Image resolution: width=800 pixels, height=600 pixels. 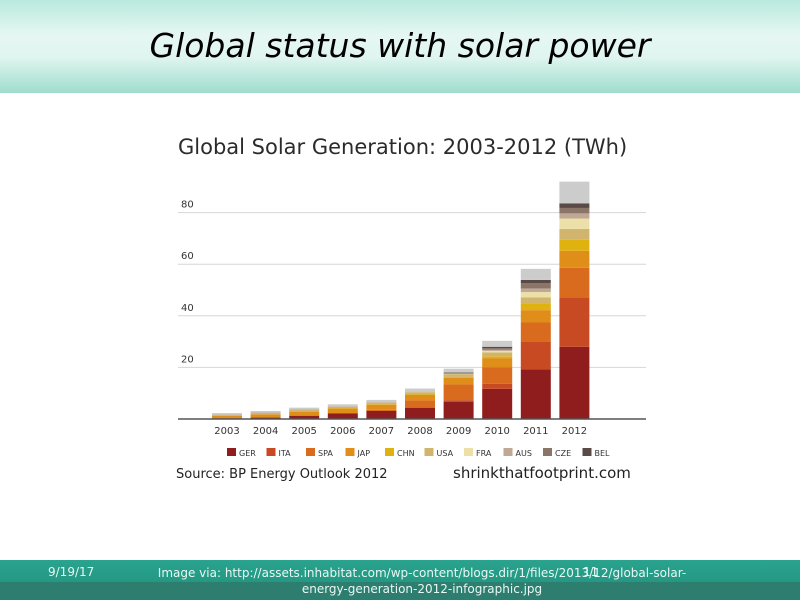 What do you see at coordinates (285, 453) in the screenshot?
I see `legend-label: ITA` at bounding box center [285, 453].